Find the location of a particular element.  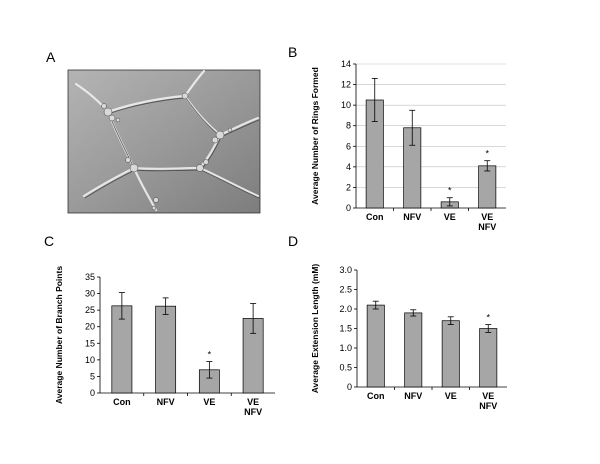

y-tick-label: 2.5 is located at coordinates (345, 290).